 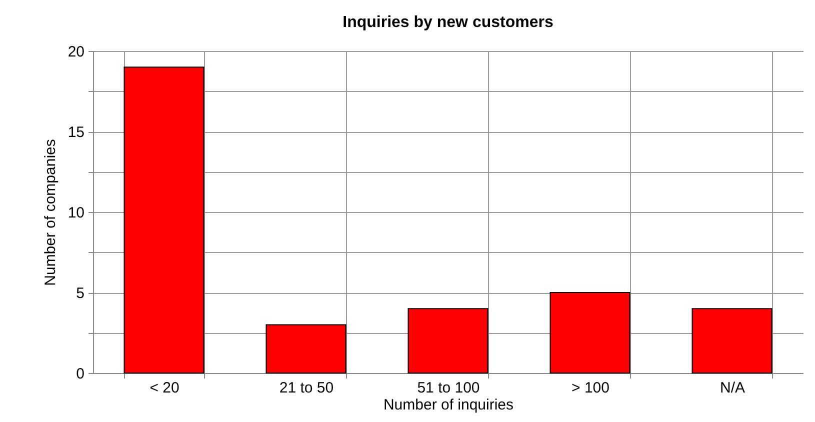 I want to click on y-tick-label: 15, so click(x=76, y=132).